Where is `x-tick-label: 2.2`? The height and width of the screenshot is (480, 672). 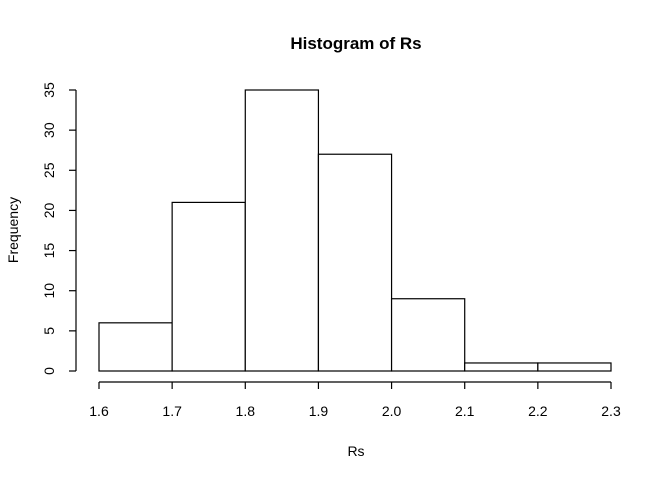
x-tick-label: 2.2 is located at coordinates (538, 411).